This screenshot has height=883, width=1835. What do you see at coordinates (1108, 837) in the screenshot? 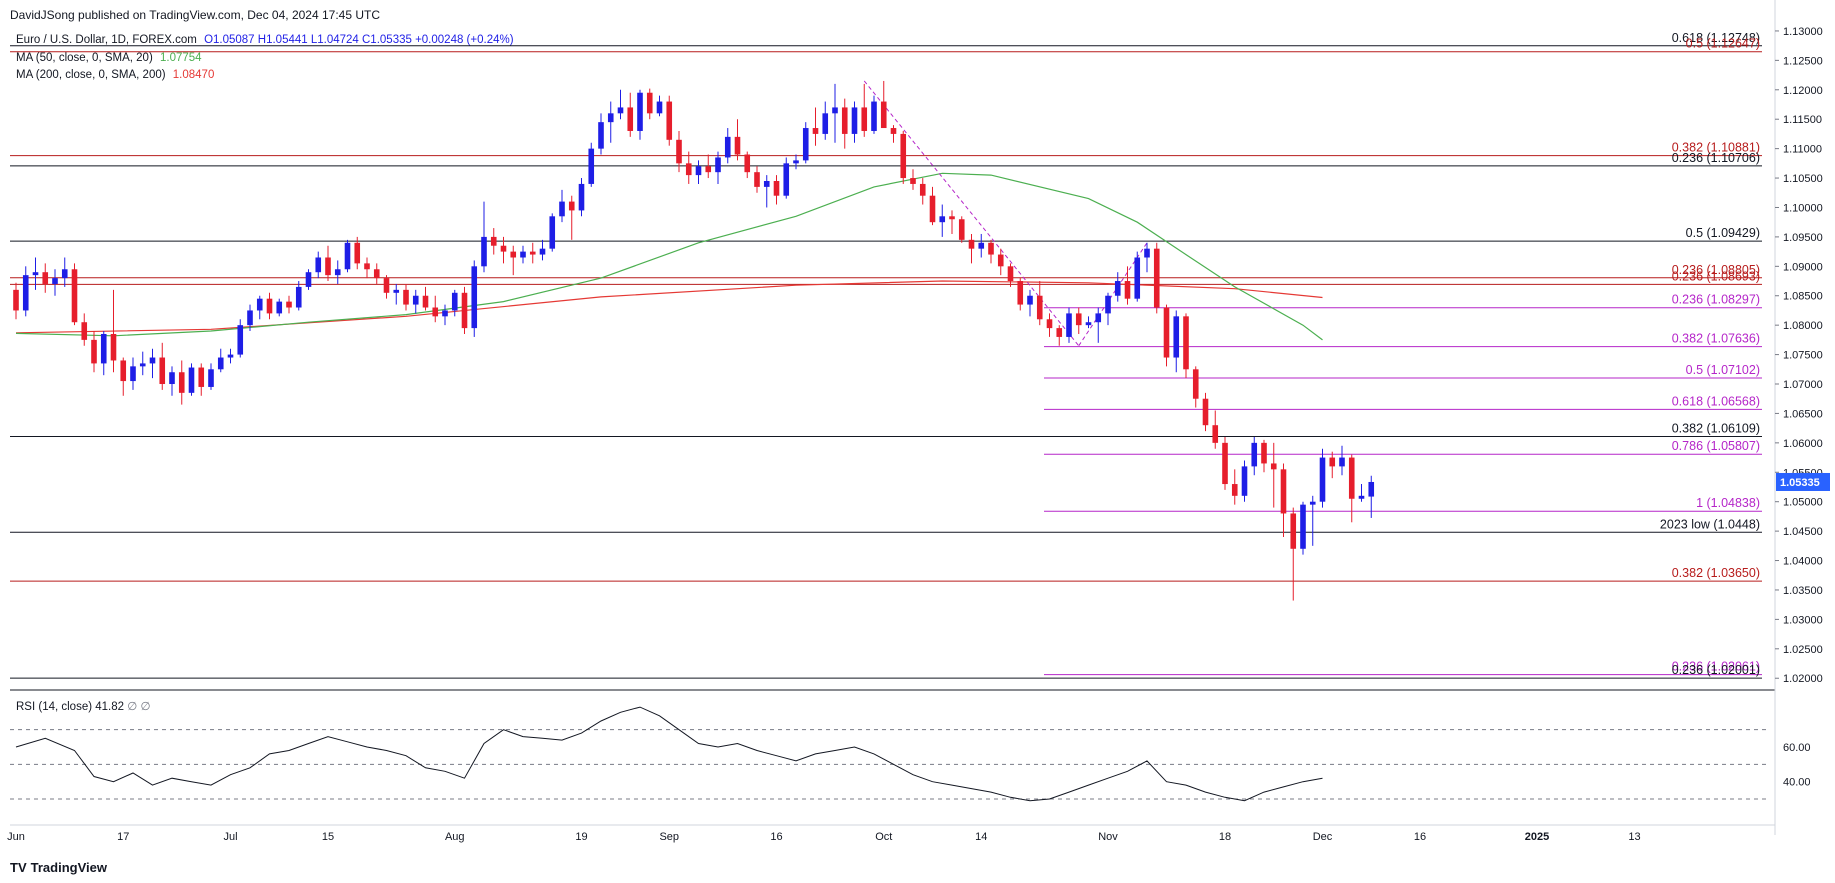
I see `x-tick-label: Nov` at bounding box center [1108, 837].